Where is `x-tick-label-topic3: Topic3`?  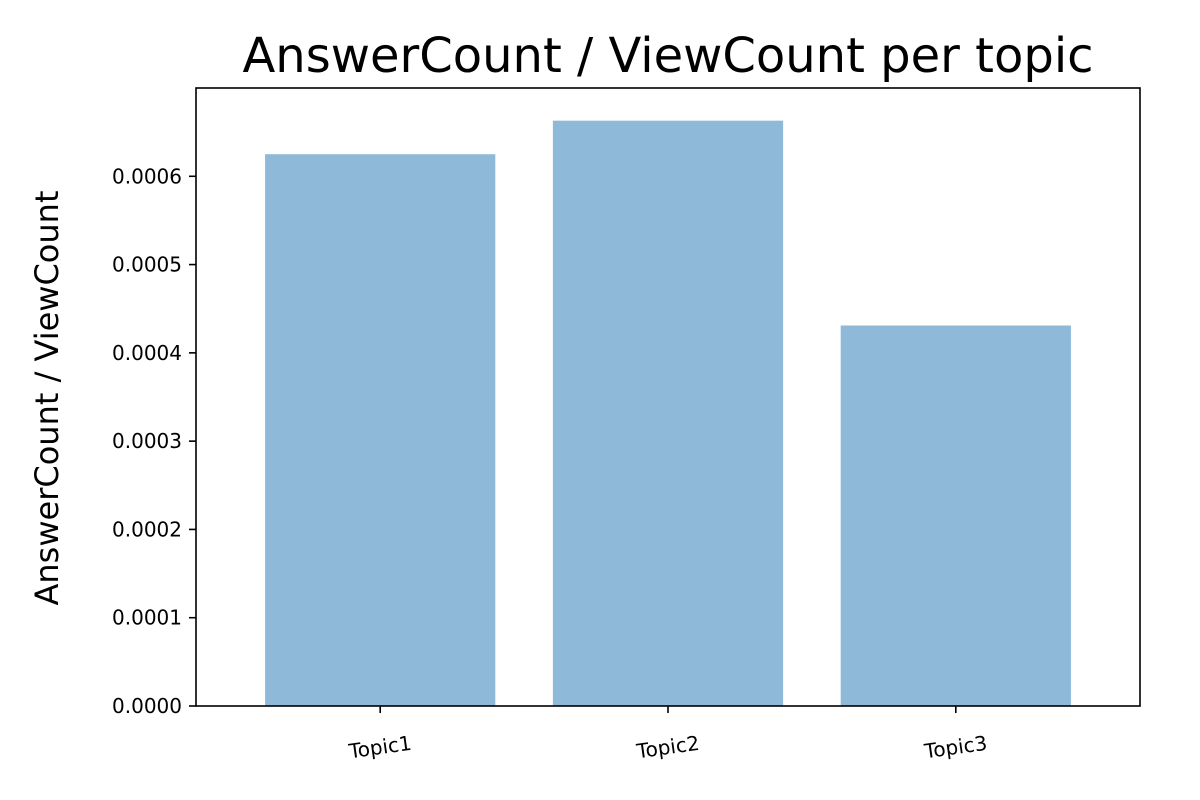 x-tick-label-topic3: Topic3 is located at coordinates (955, 747).